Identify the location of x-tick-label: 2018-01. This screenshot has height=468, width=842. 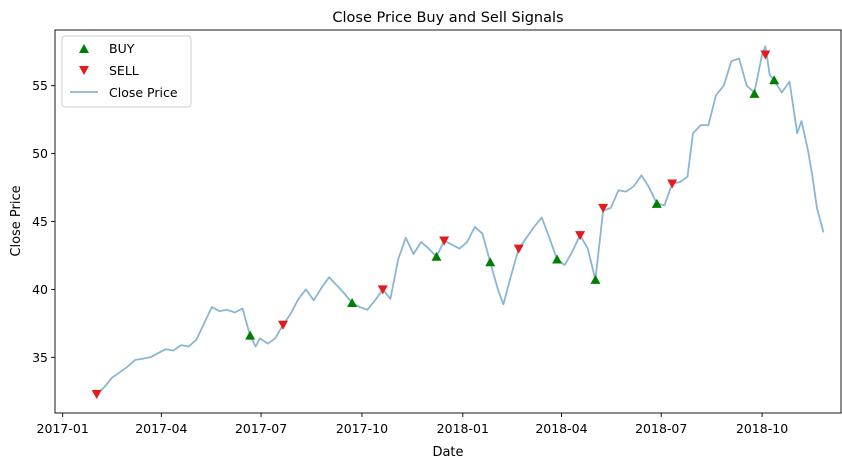
(463, 428).